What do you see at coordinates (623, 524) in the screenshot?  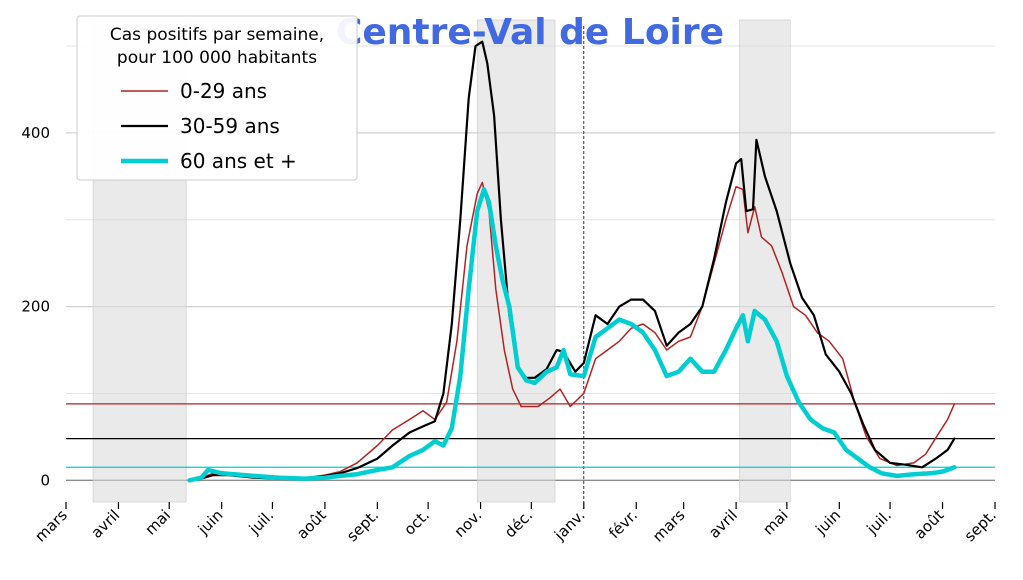 I see `x-tick-label: févr.` at bounding box center [623, 524].